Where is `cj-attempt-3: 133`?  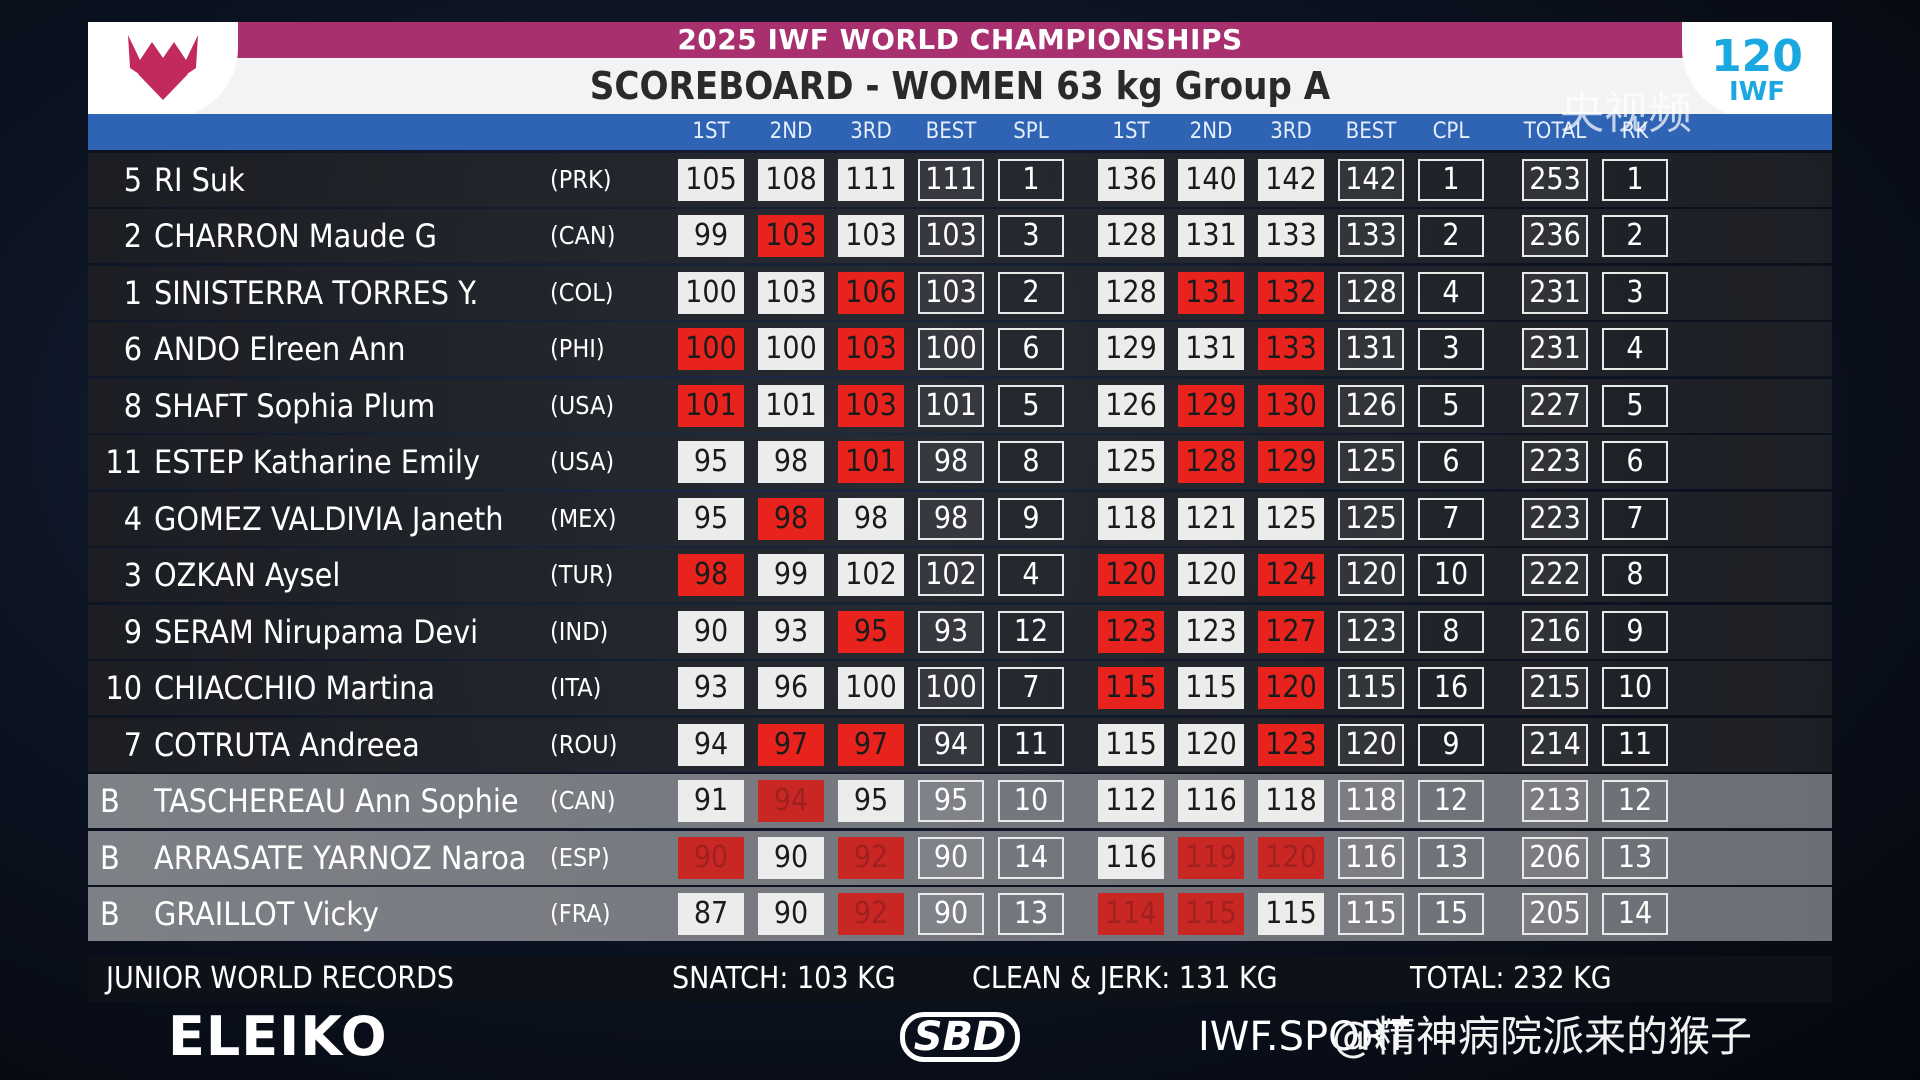 cj-attempt-3: 133 is located at coordinates (1291, 349).